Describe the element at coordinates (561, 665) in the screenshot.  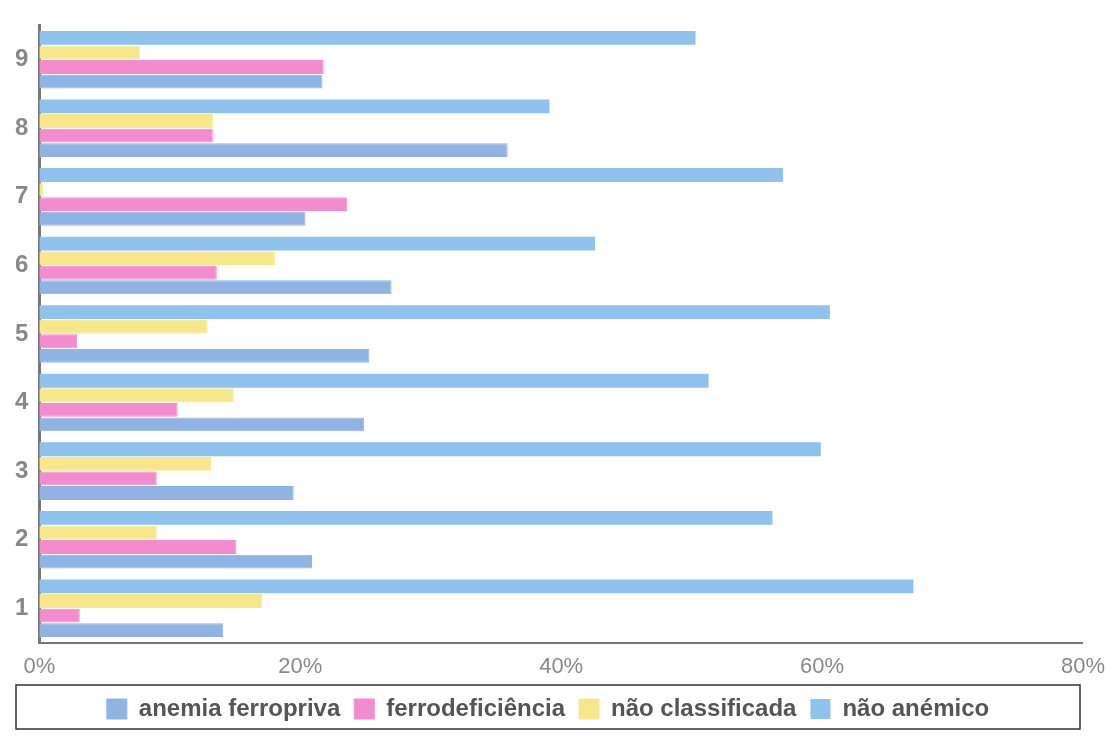
I see `x-tick-label: 40%` at that location.